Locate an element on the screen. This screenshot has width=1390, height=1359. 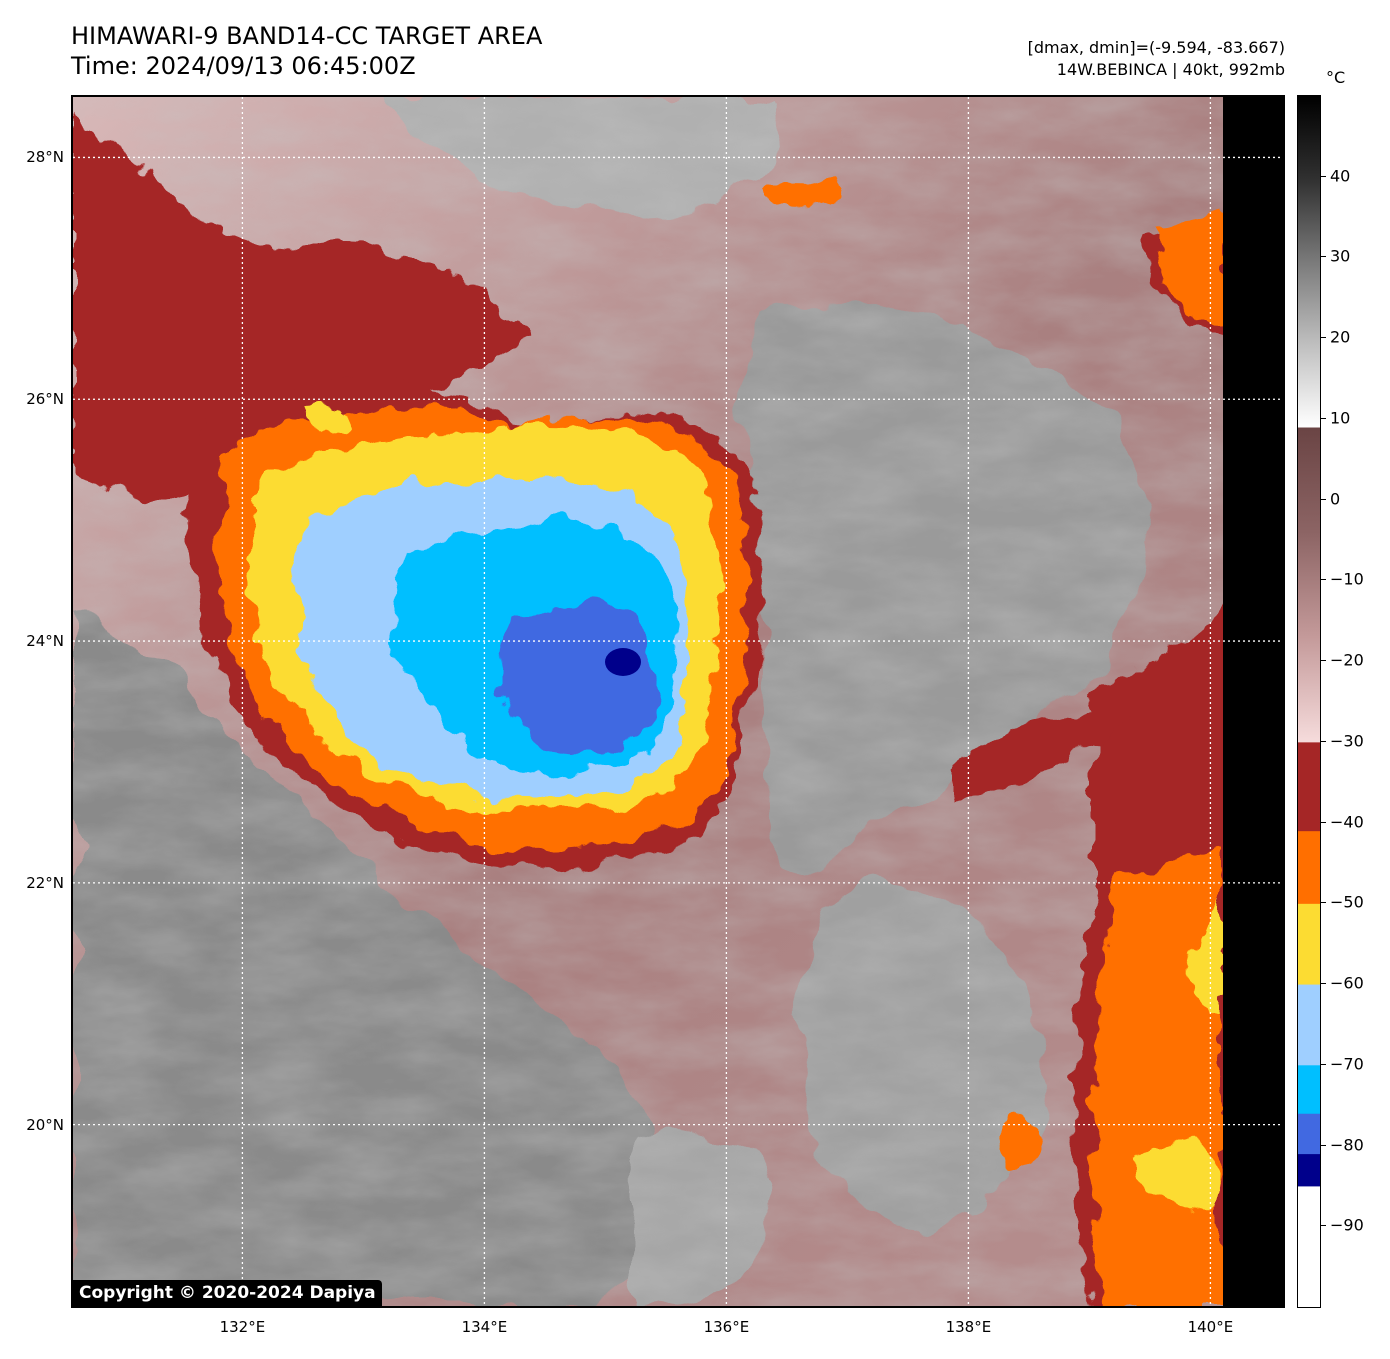
colorbar-tick-label: −40 is located at coordinates (1347, 822).